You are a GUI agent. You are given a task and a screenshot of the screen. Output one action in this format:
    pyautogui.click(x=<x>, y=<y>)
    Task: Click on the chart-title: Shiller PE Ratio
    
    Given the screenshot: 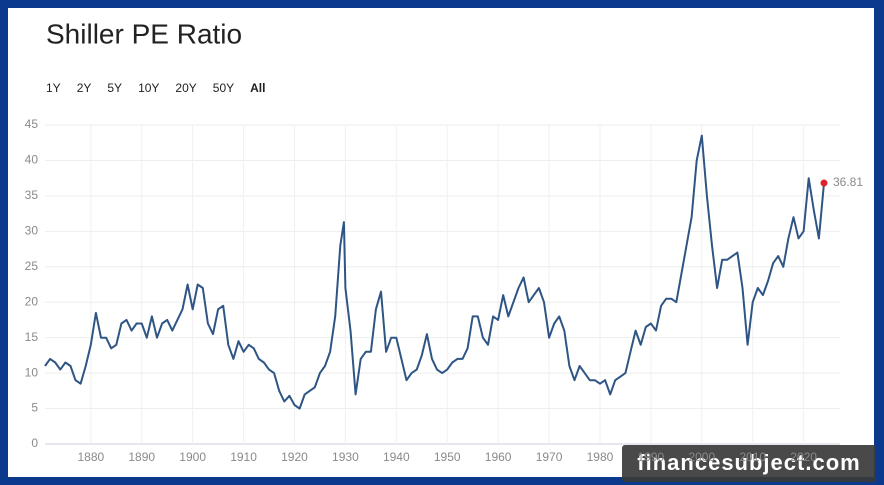 What is the action you would take?
    pyautogui.click(x=144, y=33)
    